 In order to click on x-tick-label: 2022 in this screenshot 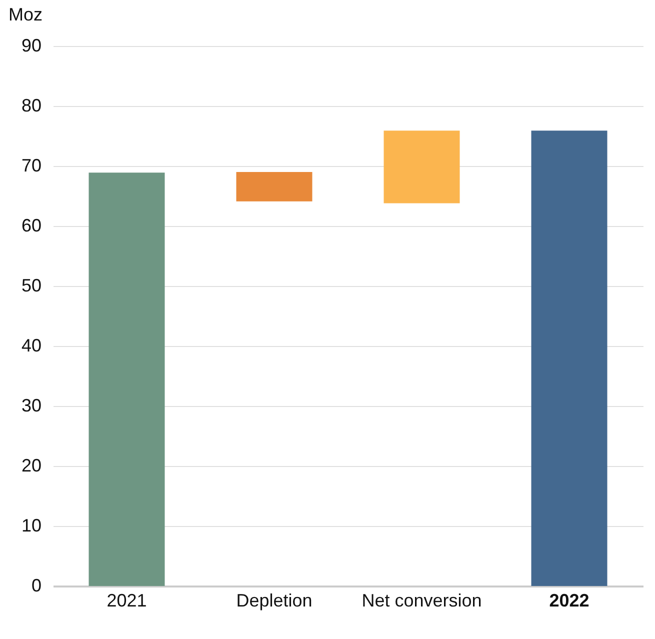, I will do `click(569, 600)`.